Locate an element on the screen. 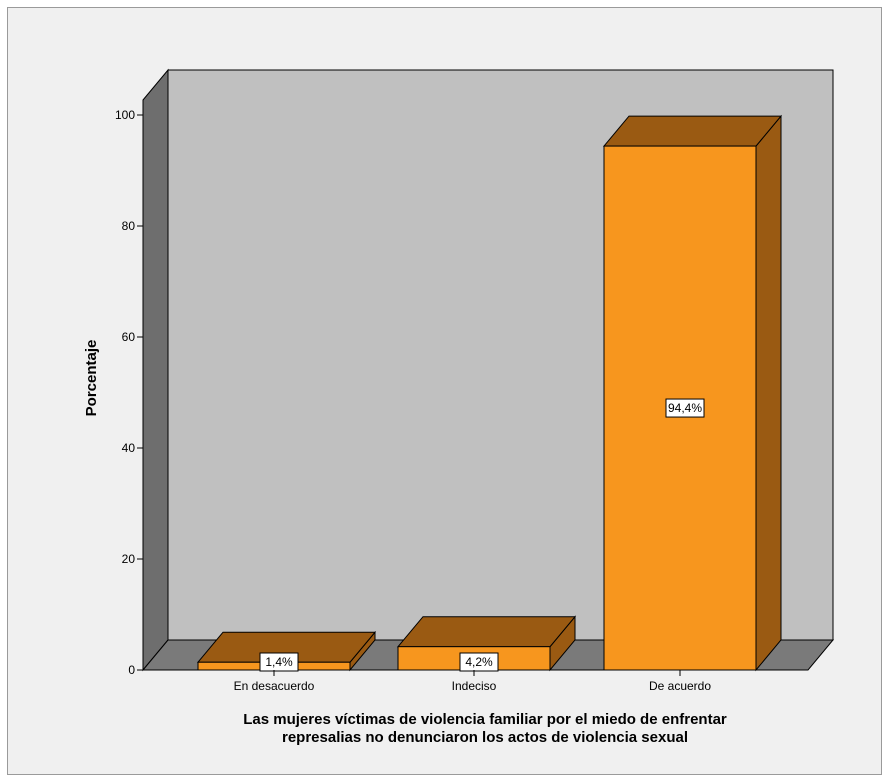 The height and width of the screenshot is (783, 890). y-tick-label: 100 is located at coordinates (125, 115).